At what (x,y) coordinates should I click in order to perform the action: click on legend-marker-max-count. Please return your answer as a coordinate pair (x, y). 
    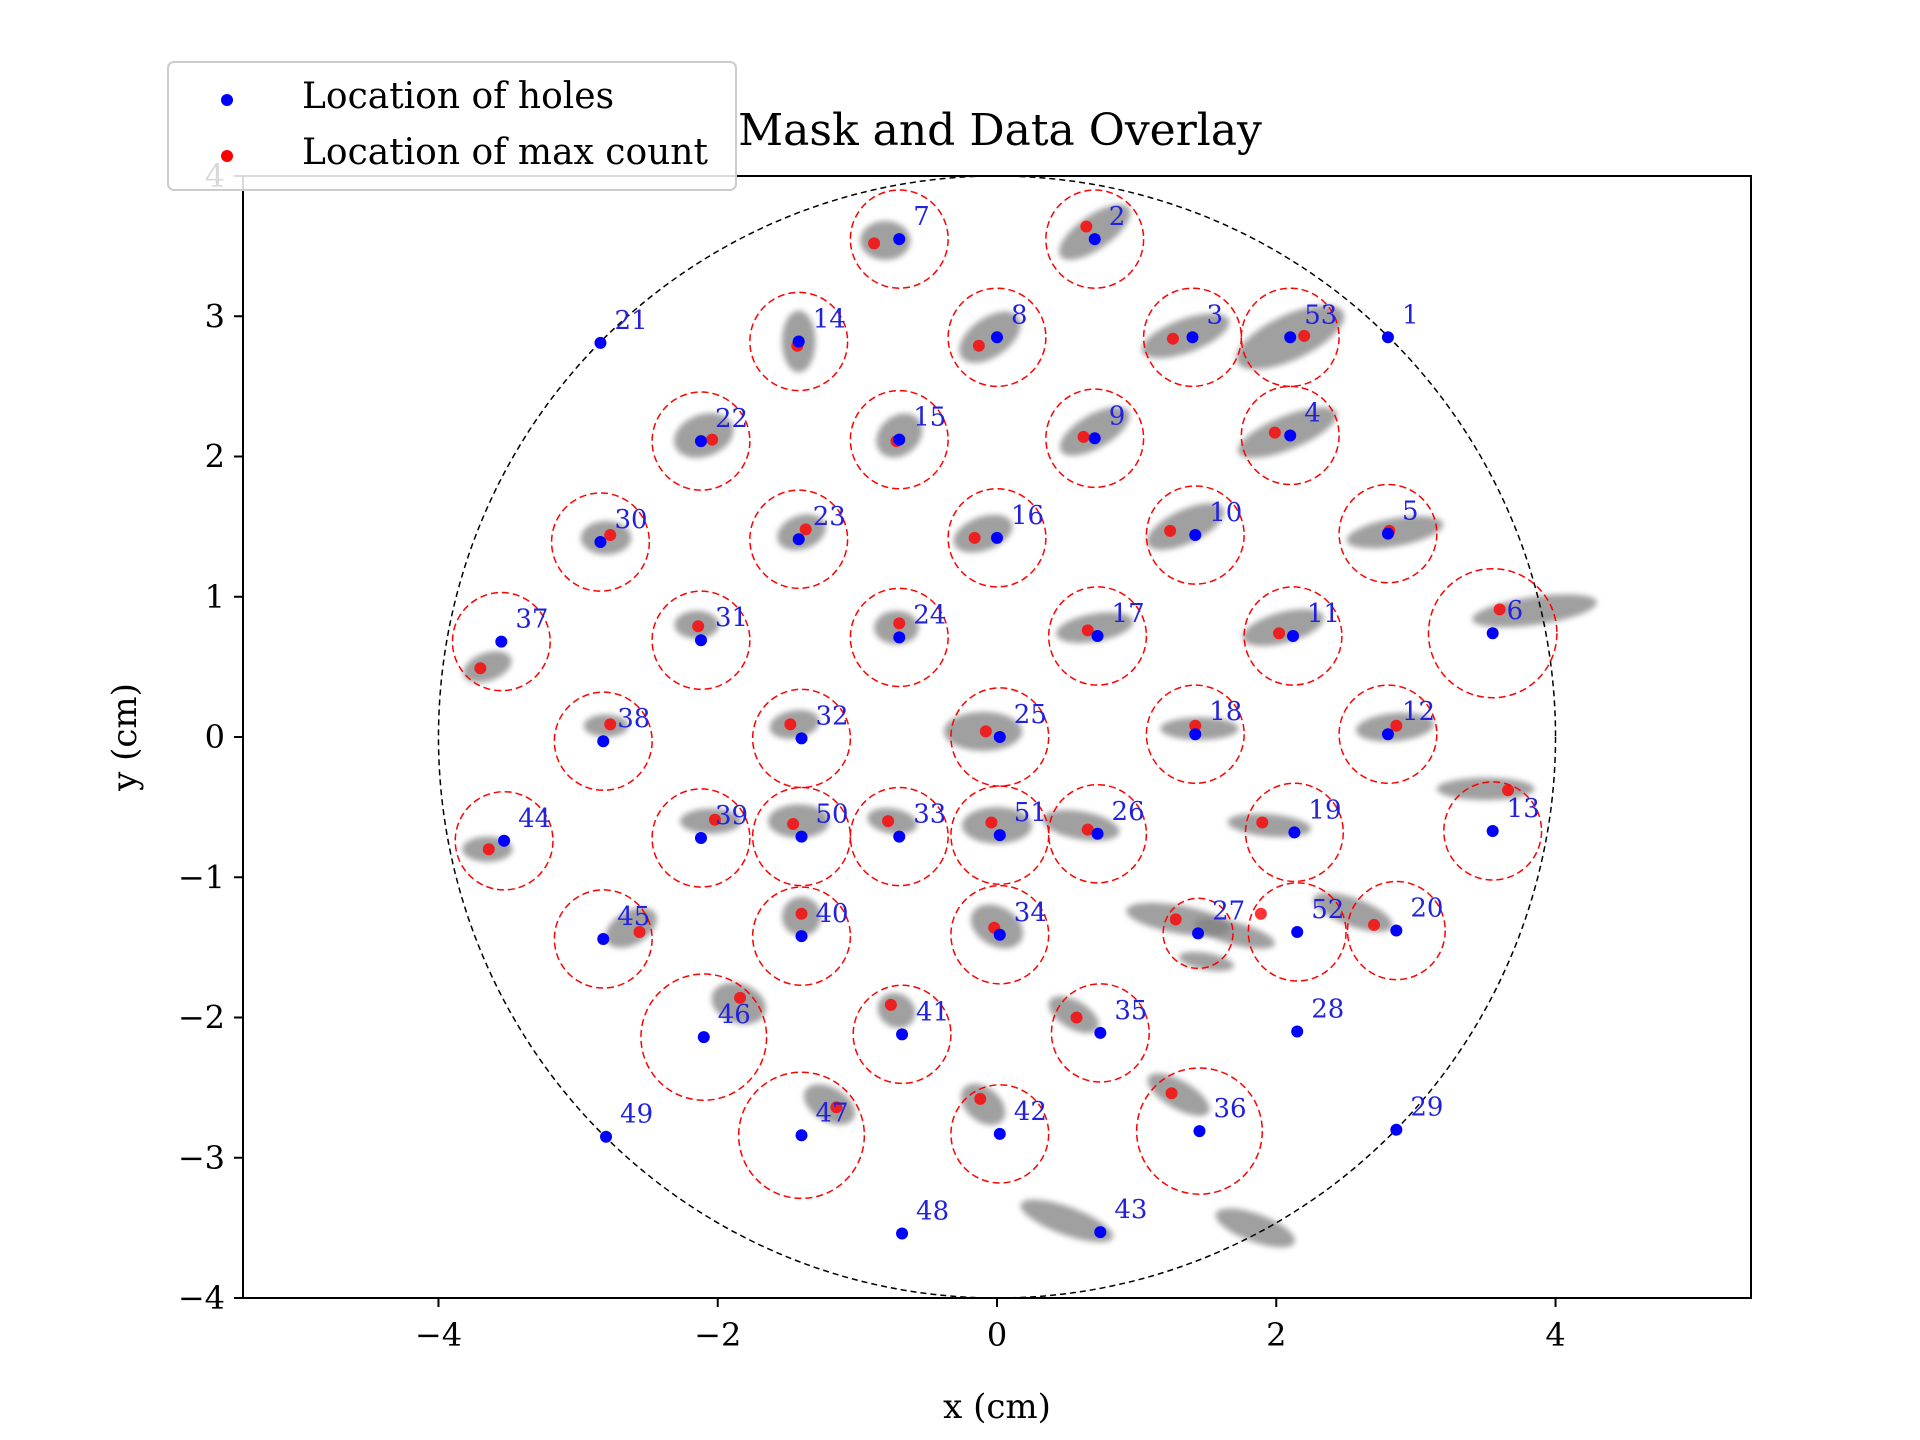
    Looking at the image, I should click on (227, 156).